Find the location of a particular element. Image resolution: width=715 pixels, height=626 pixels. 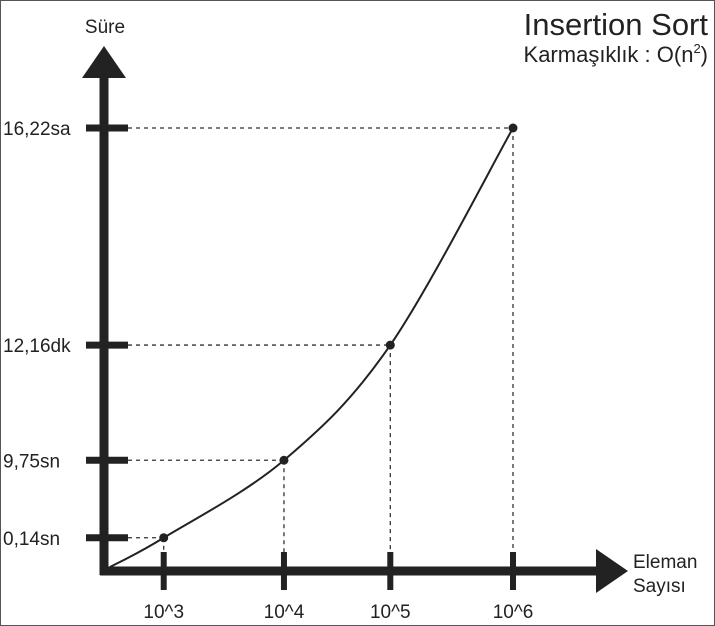

subtitle-suffix: ) is located at coordinates (704, 54).